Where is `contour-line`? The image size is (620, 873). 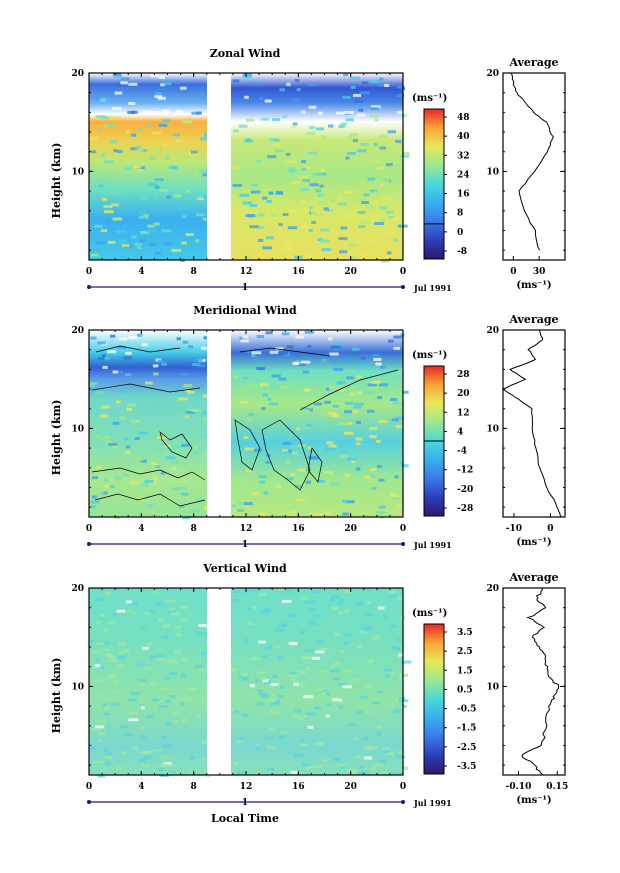
contour-line is located at coordinates (286, 455).